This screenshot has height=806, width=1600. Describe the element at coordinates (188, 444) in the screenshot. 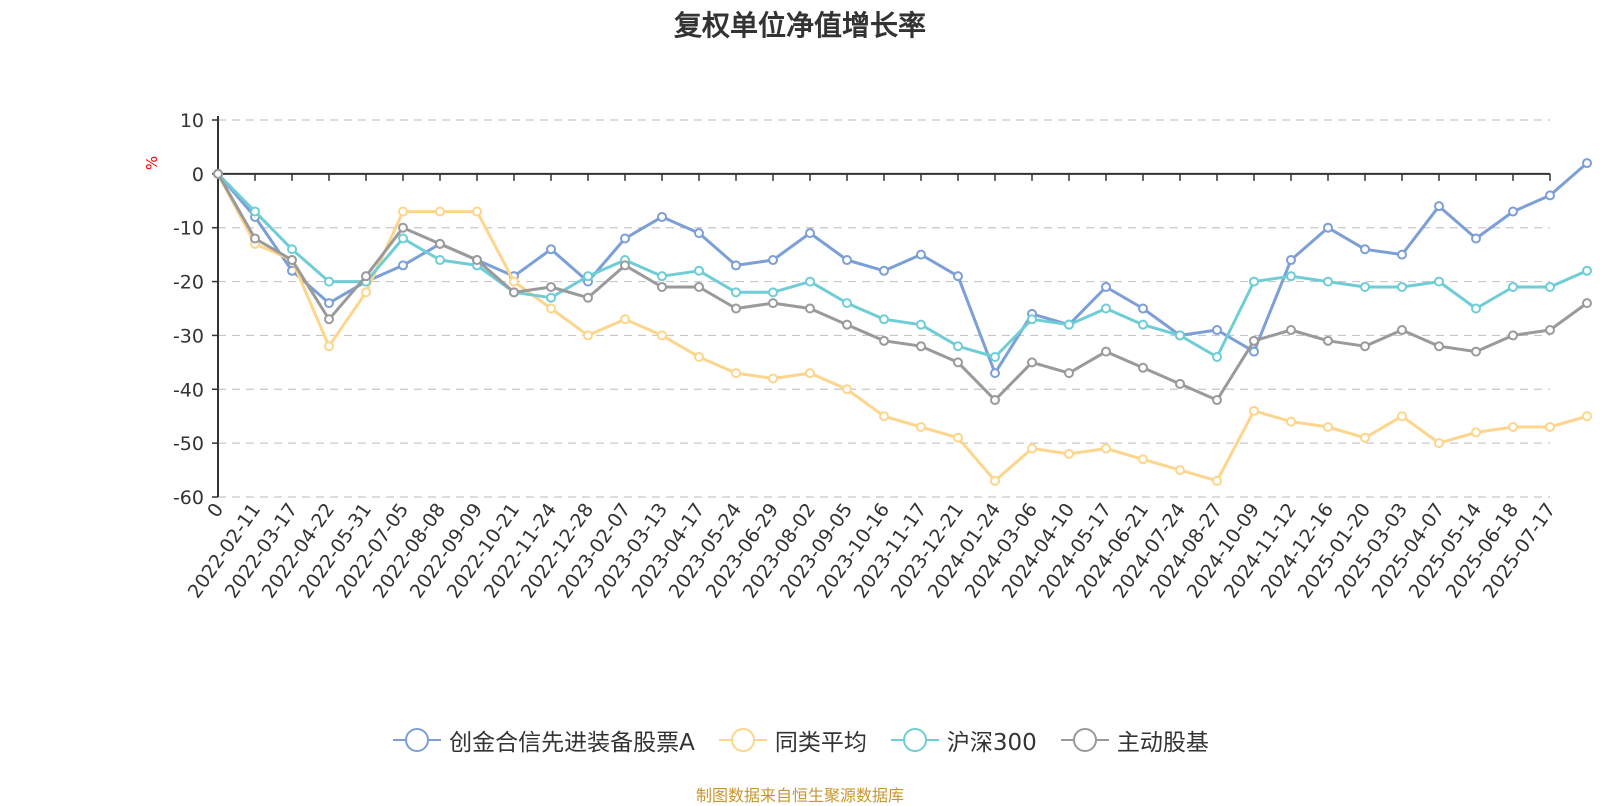

I see `y-tick-label: -50` at that location.